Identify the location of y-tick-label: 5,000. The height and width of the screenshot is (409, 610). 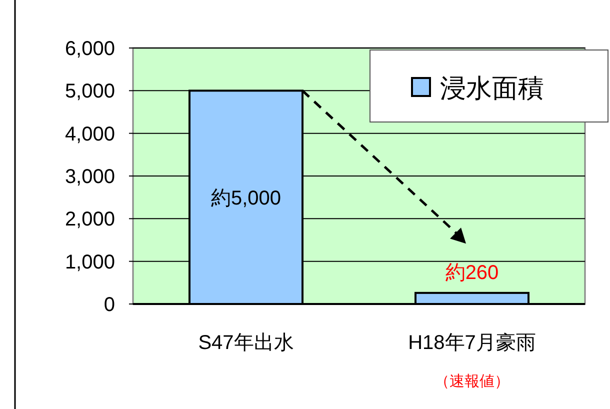
(89, 91).